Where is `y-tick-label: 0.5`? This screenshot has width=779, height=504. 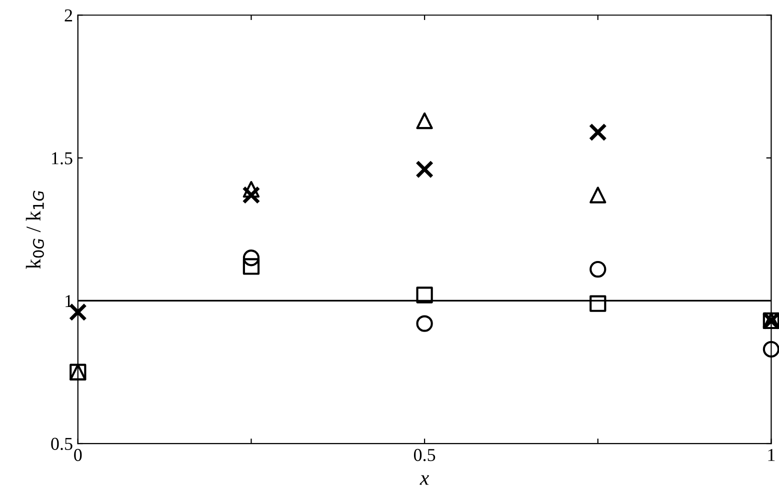
y-tick-label: 0.5 is located at coordinates (61, 444).